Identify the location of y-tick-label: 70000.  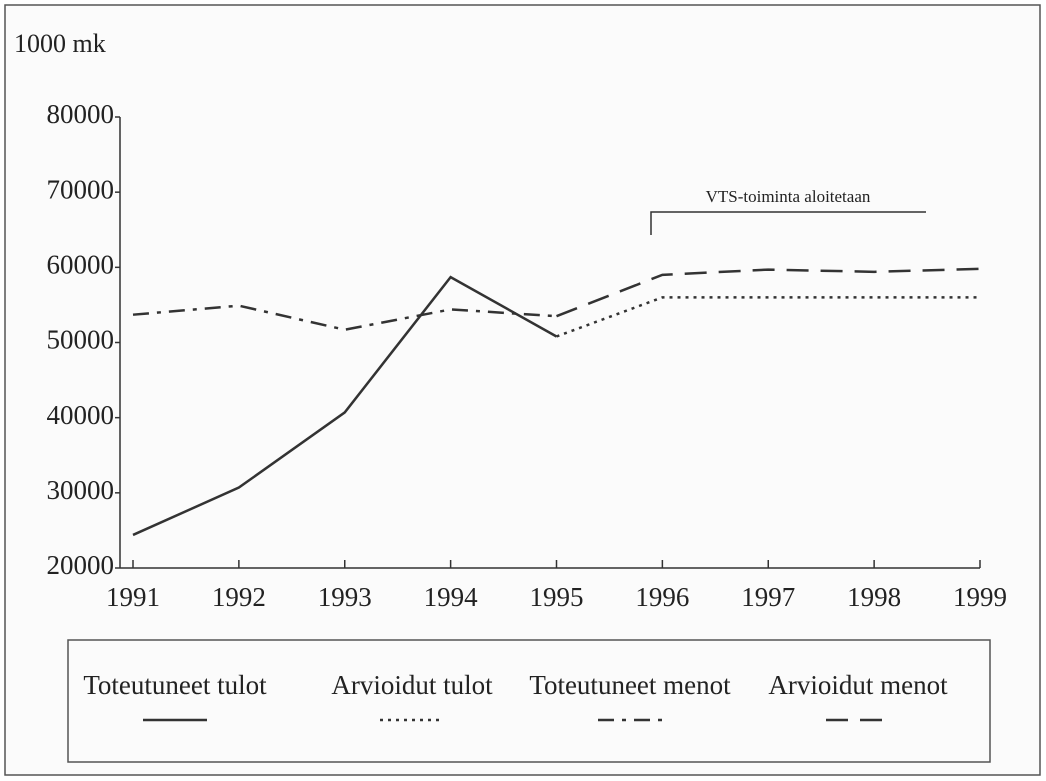
(81, 189).